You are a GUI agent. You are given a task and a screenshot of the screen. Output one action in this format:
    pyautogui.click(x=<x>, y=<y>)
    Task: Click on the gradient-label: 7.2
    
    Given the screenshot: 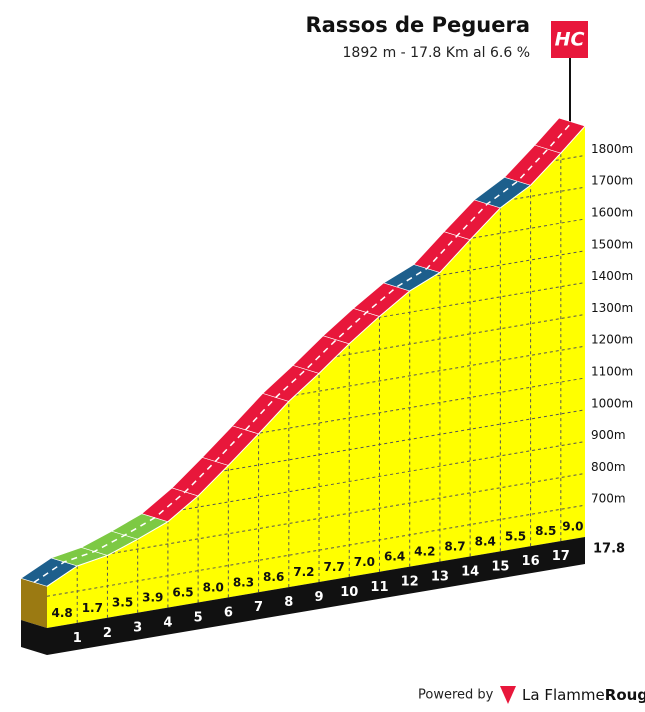 What is the action you would take?
    pyautogui.click(x=303, y=572)
    